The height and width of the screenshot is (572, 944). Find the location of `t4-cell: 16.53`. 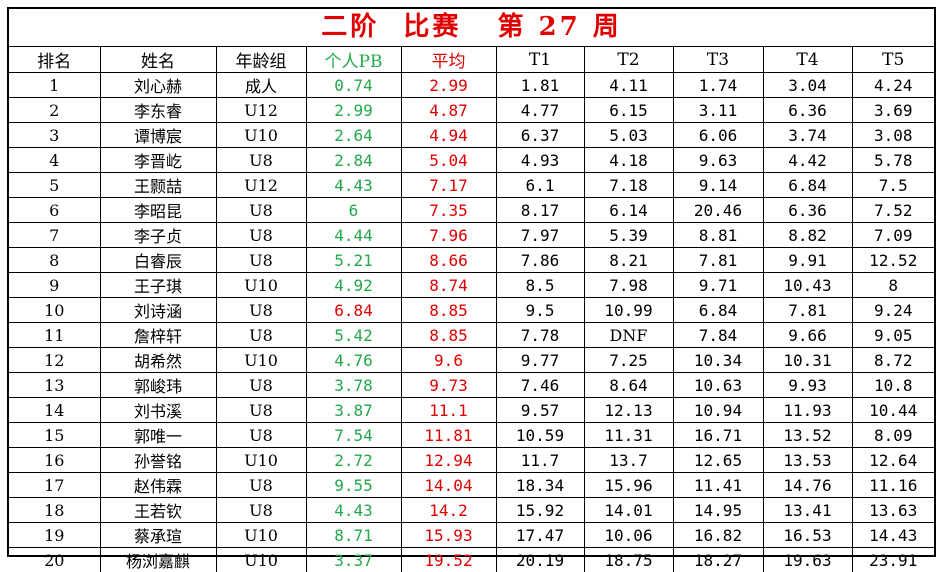

t4-cell: 16.53 is located at coordinates (807, 535).